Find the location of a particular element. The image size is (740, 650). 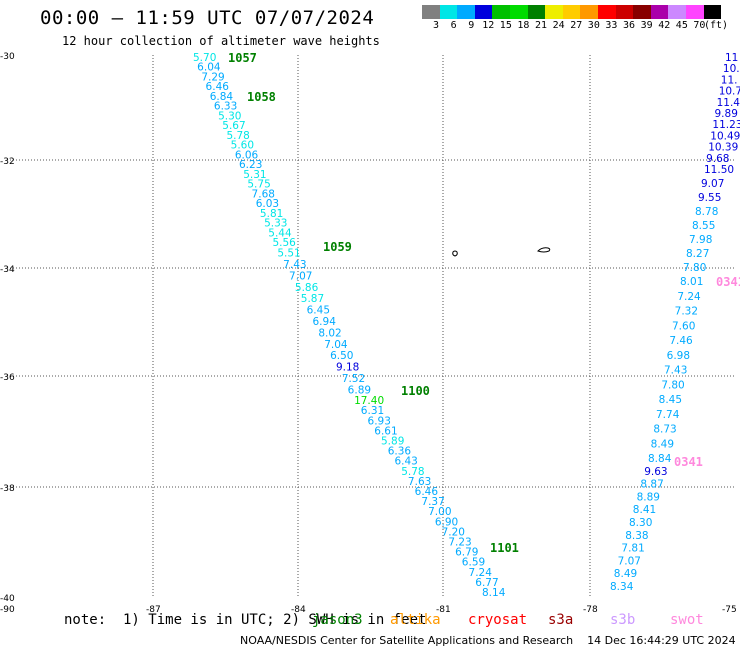

swh-value: 10. is located at coordinates (731, 69).